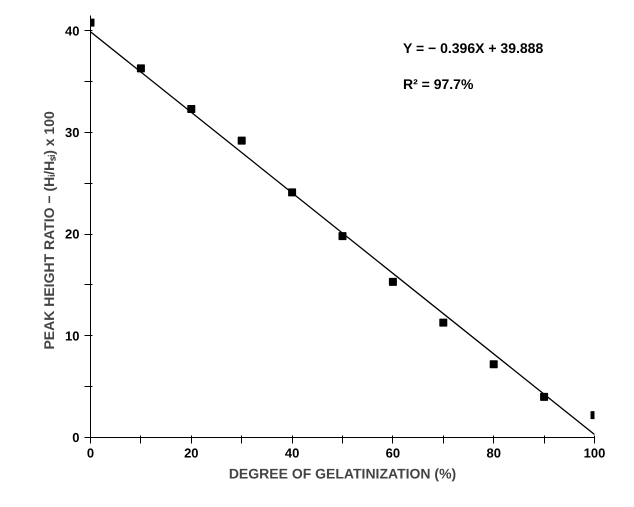  I want to click on x-tick-label: 100, so click(595, 453).